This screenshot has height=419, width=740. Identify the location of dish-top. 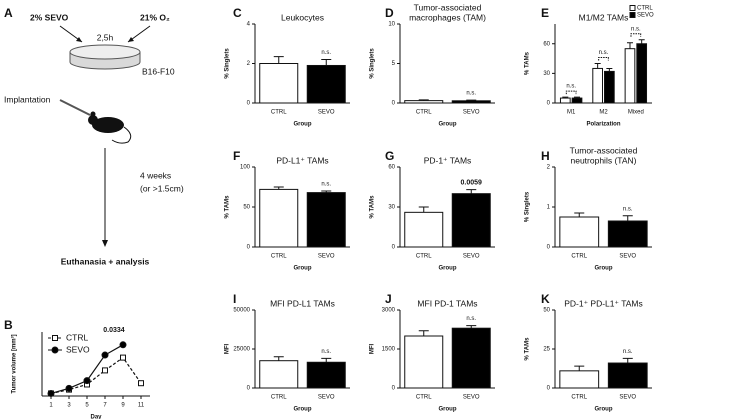
(105, 52).